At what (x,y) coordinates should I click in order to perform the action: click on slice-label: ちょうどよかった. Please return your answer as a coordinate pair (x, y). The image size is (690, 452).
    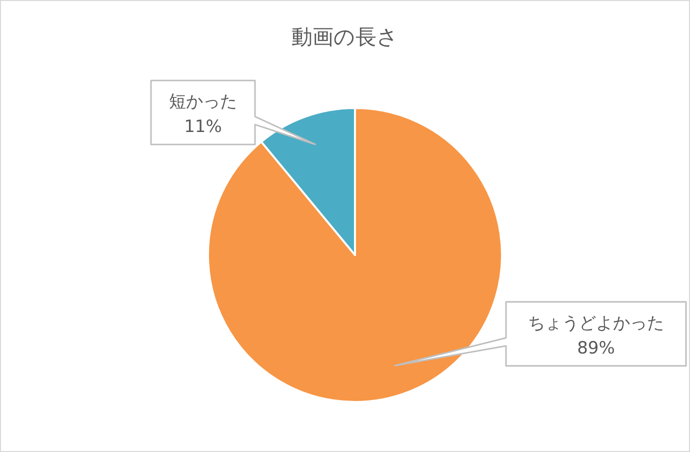
    Looking at the image, I should click on (596, 323).